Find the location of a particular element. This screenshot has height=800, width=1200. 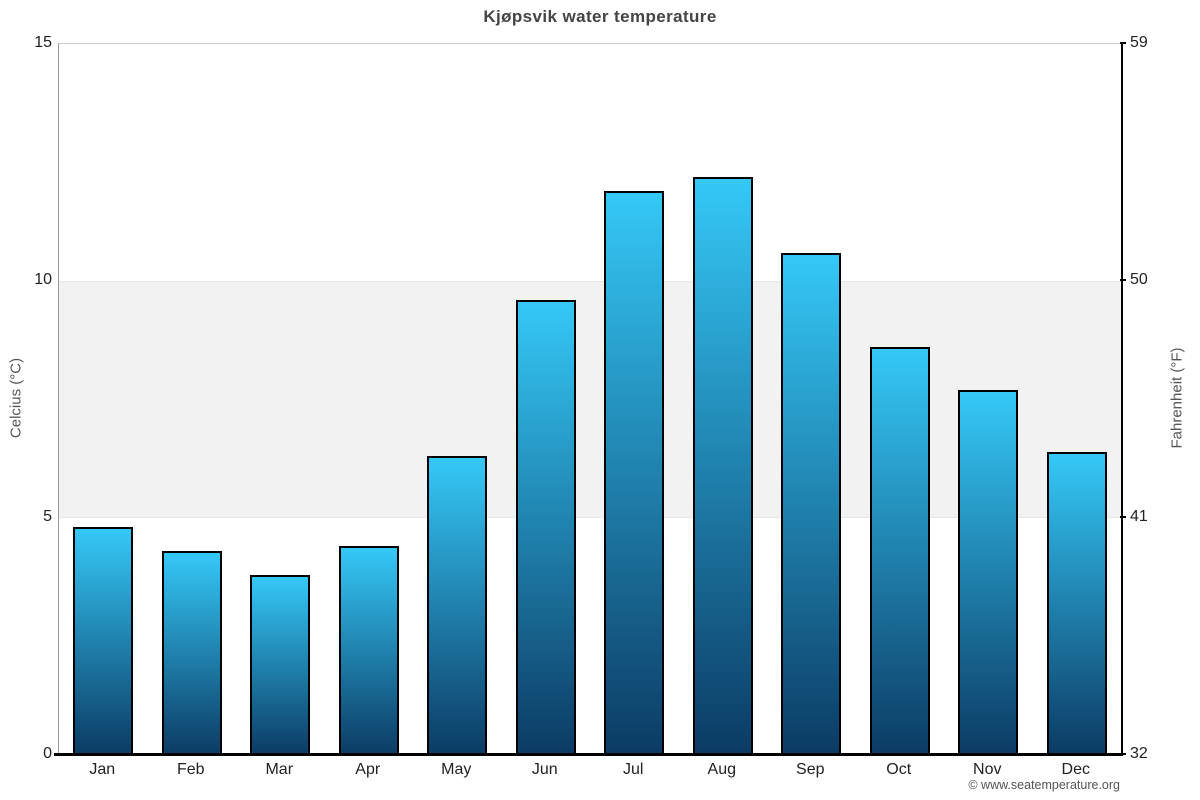

x-tick-label-jun: Jun is located at coordinates (544, 769).